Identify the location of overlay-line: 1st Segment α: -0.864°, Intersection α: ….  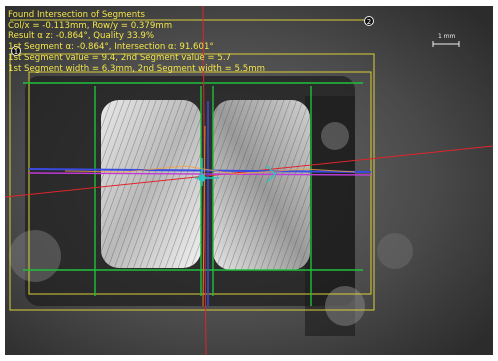
(111, 47).